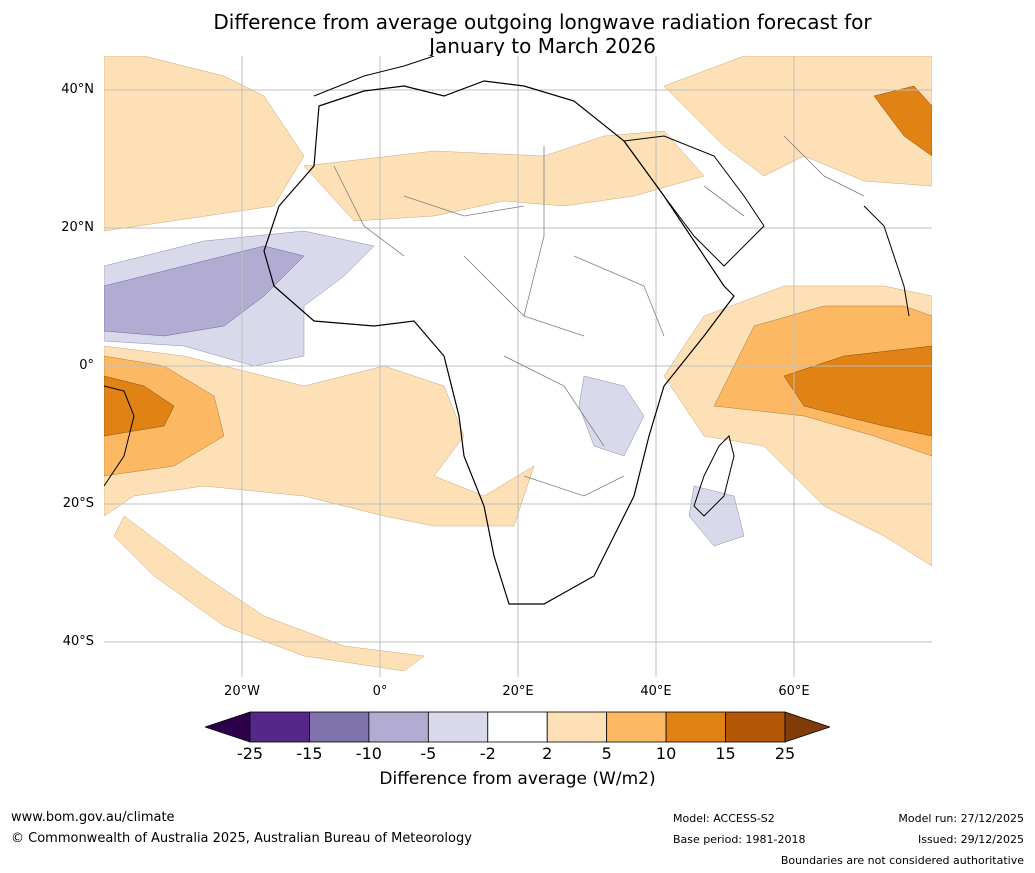 Image resolution: width=1035 pixels, height=873 pixels. Describe the element at coordinates (961, 818) in the screenshot. I see `model-run-date: Model run: 27/12/2025` at that location.